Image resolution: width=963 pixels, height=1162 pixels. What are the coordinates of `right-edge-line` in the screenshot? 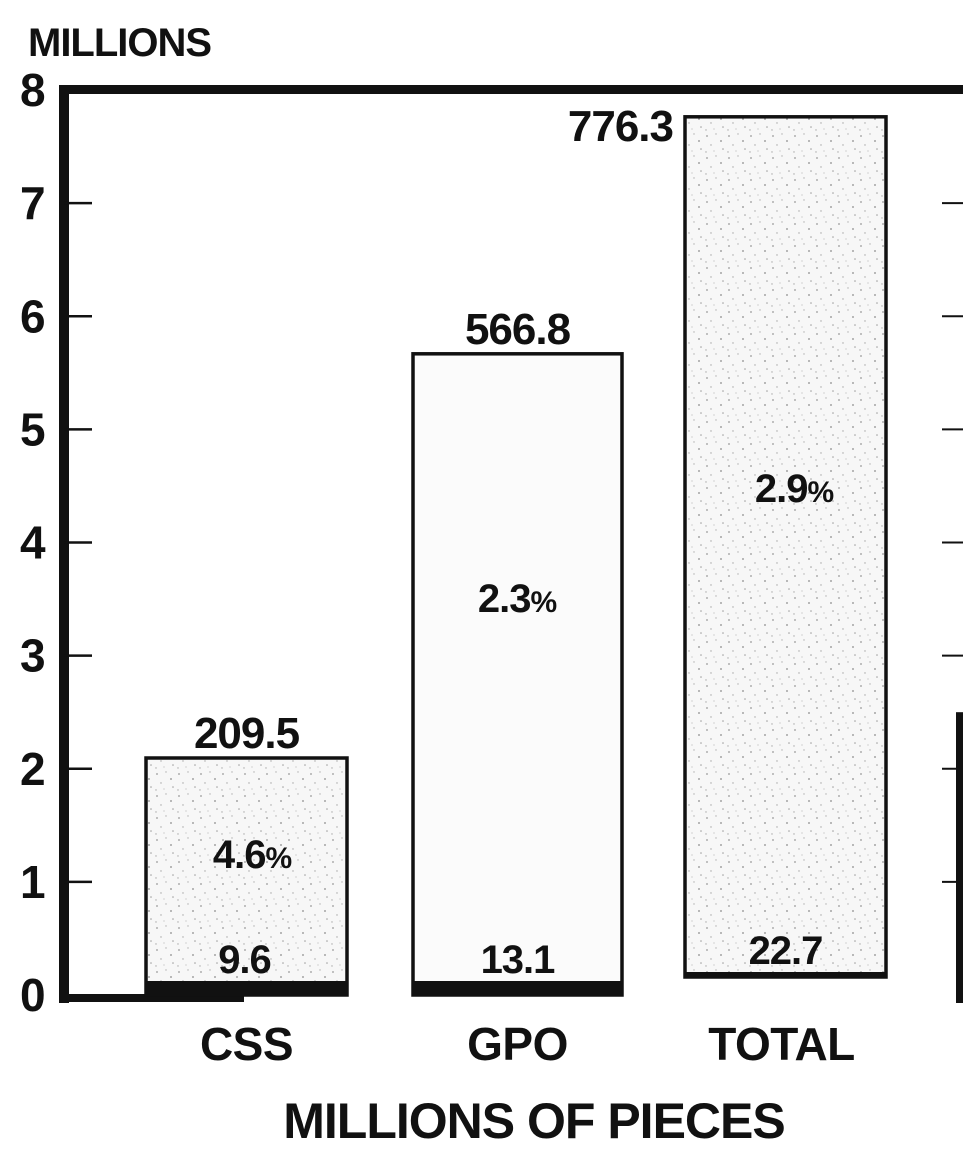 It's located at (959, 857).